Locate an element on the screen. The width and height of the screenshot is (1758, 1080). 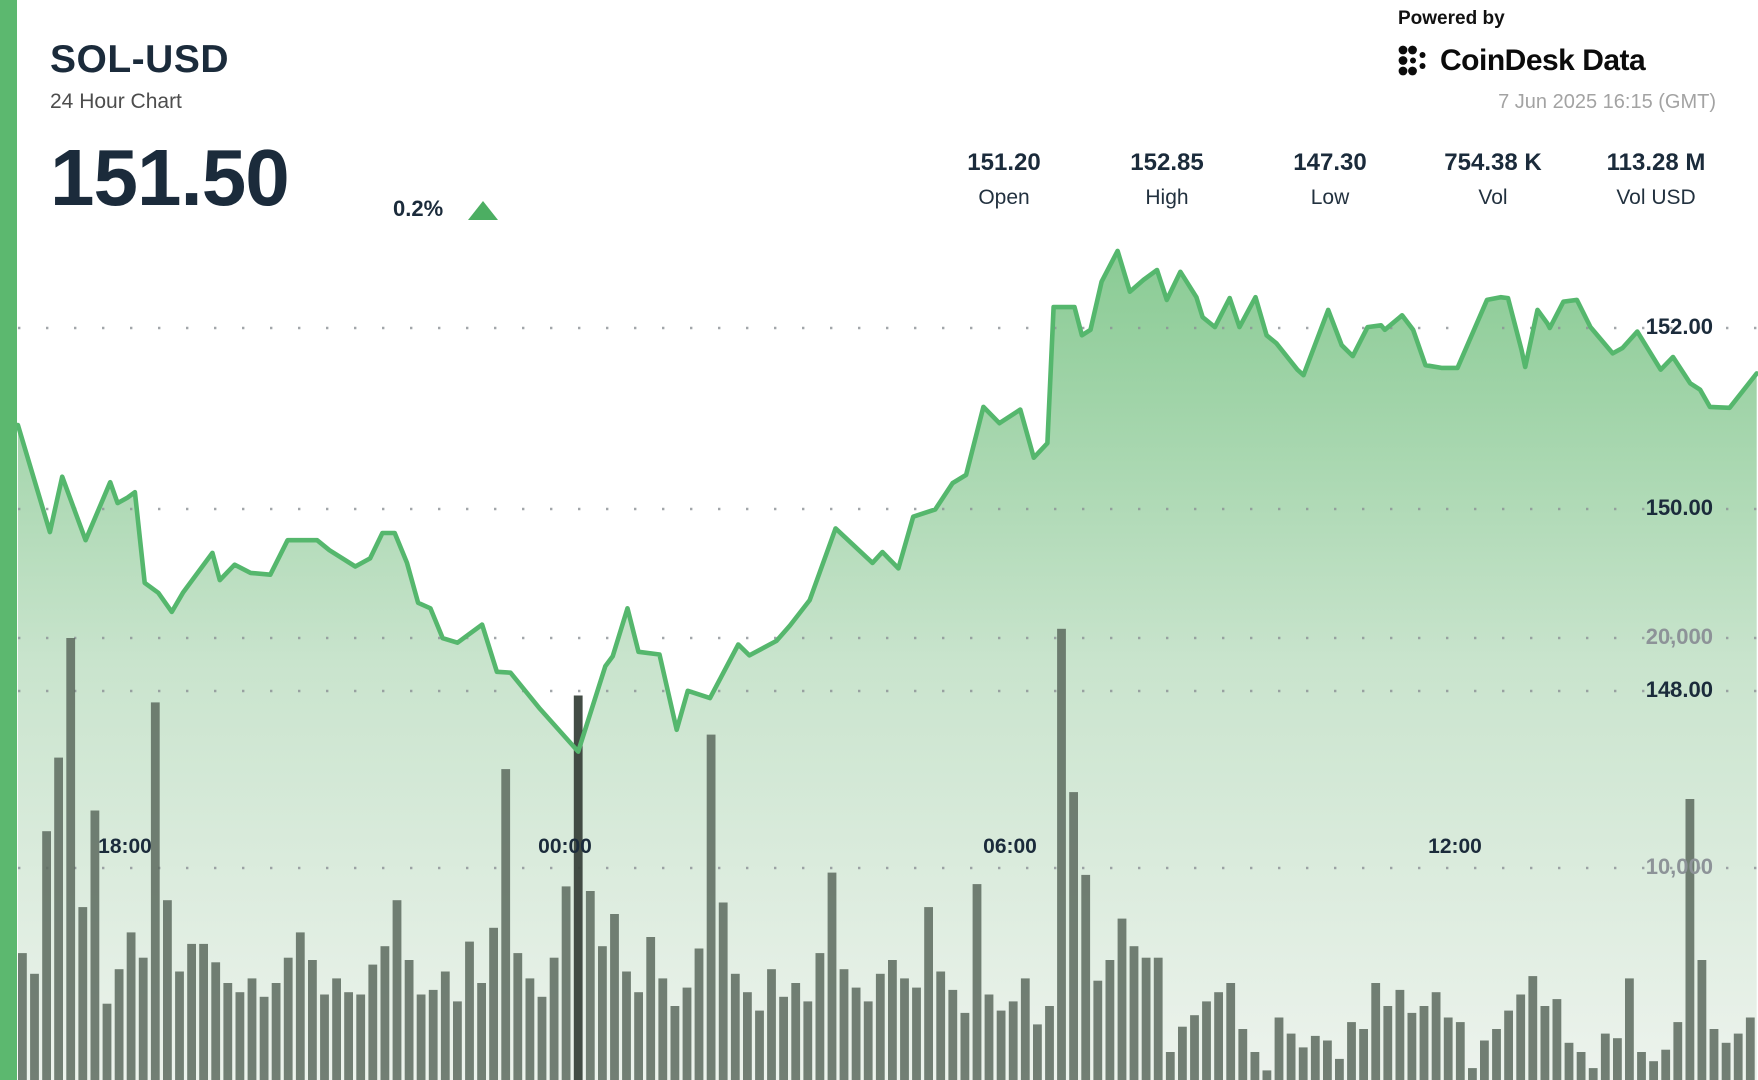
stat-vol-usd-value: 113.28 M is located at coordinates (1656, 162).